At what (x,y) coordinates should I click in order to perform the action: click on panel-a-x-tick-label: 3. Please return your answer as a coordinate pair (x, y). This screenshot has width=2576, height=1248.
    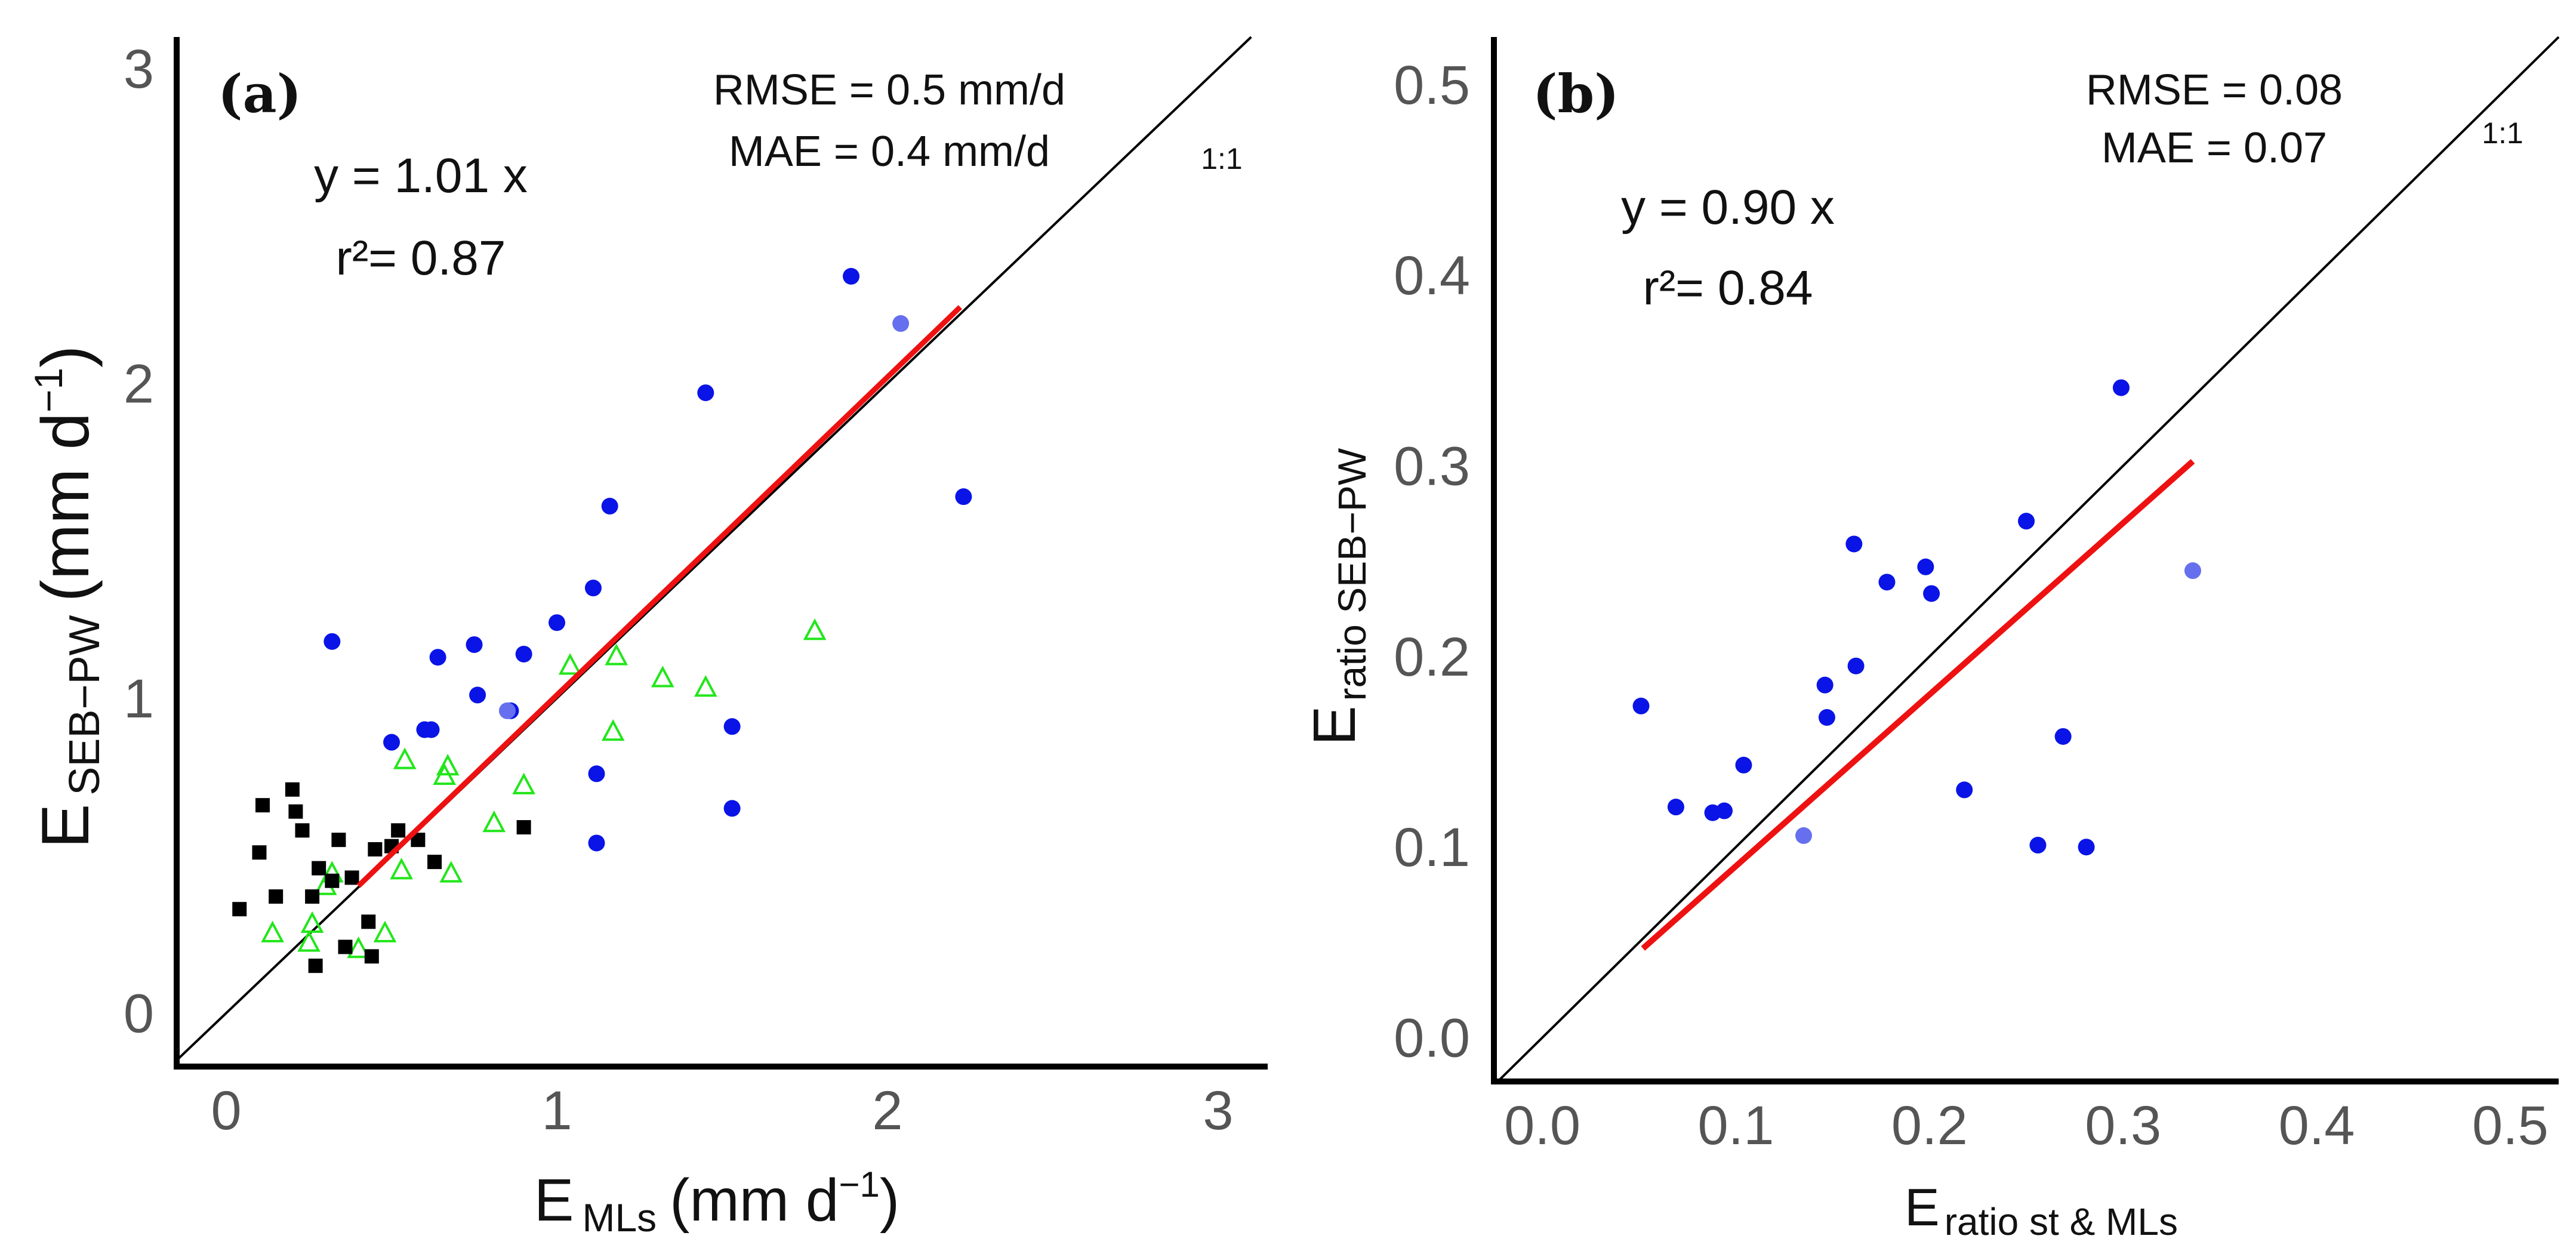
    Looking at the image, I should click on (1218, 1110).